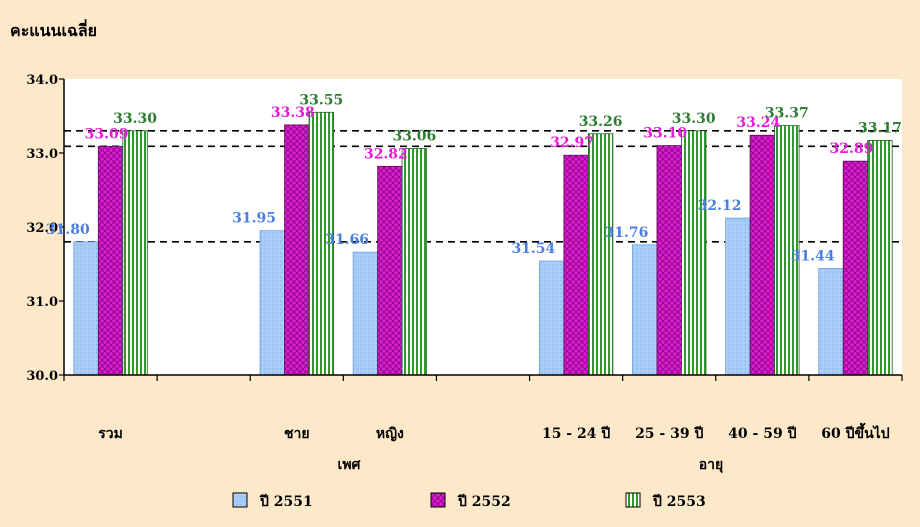 This screenshot has height=527, width=920. I want to click on data-label: 31.80, so click(68, 230).